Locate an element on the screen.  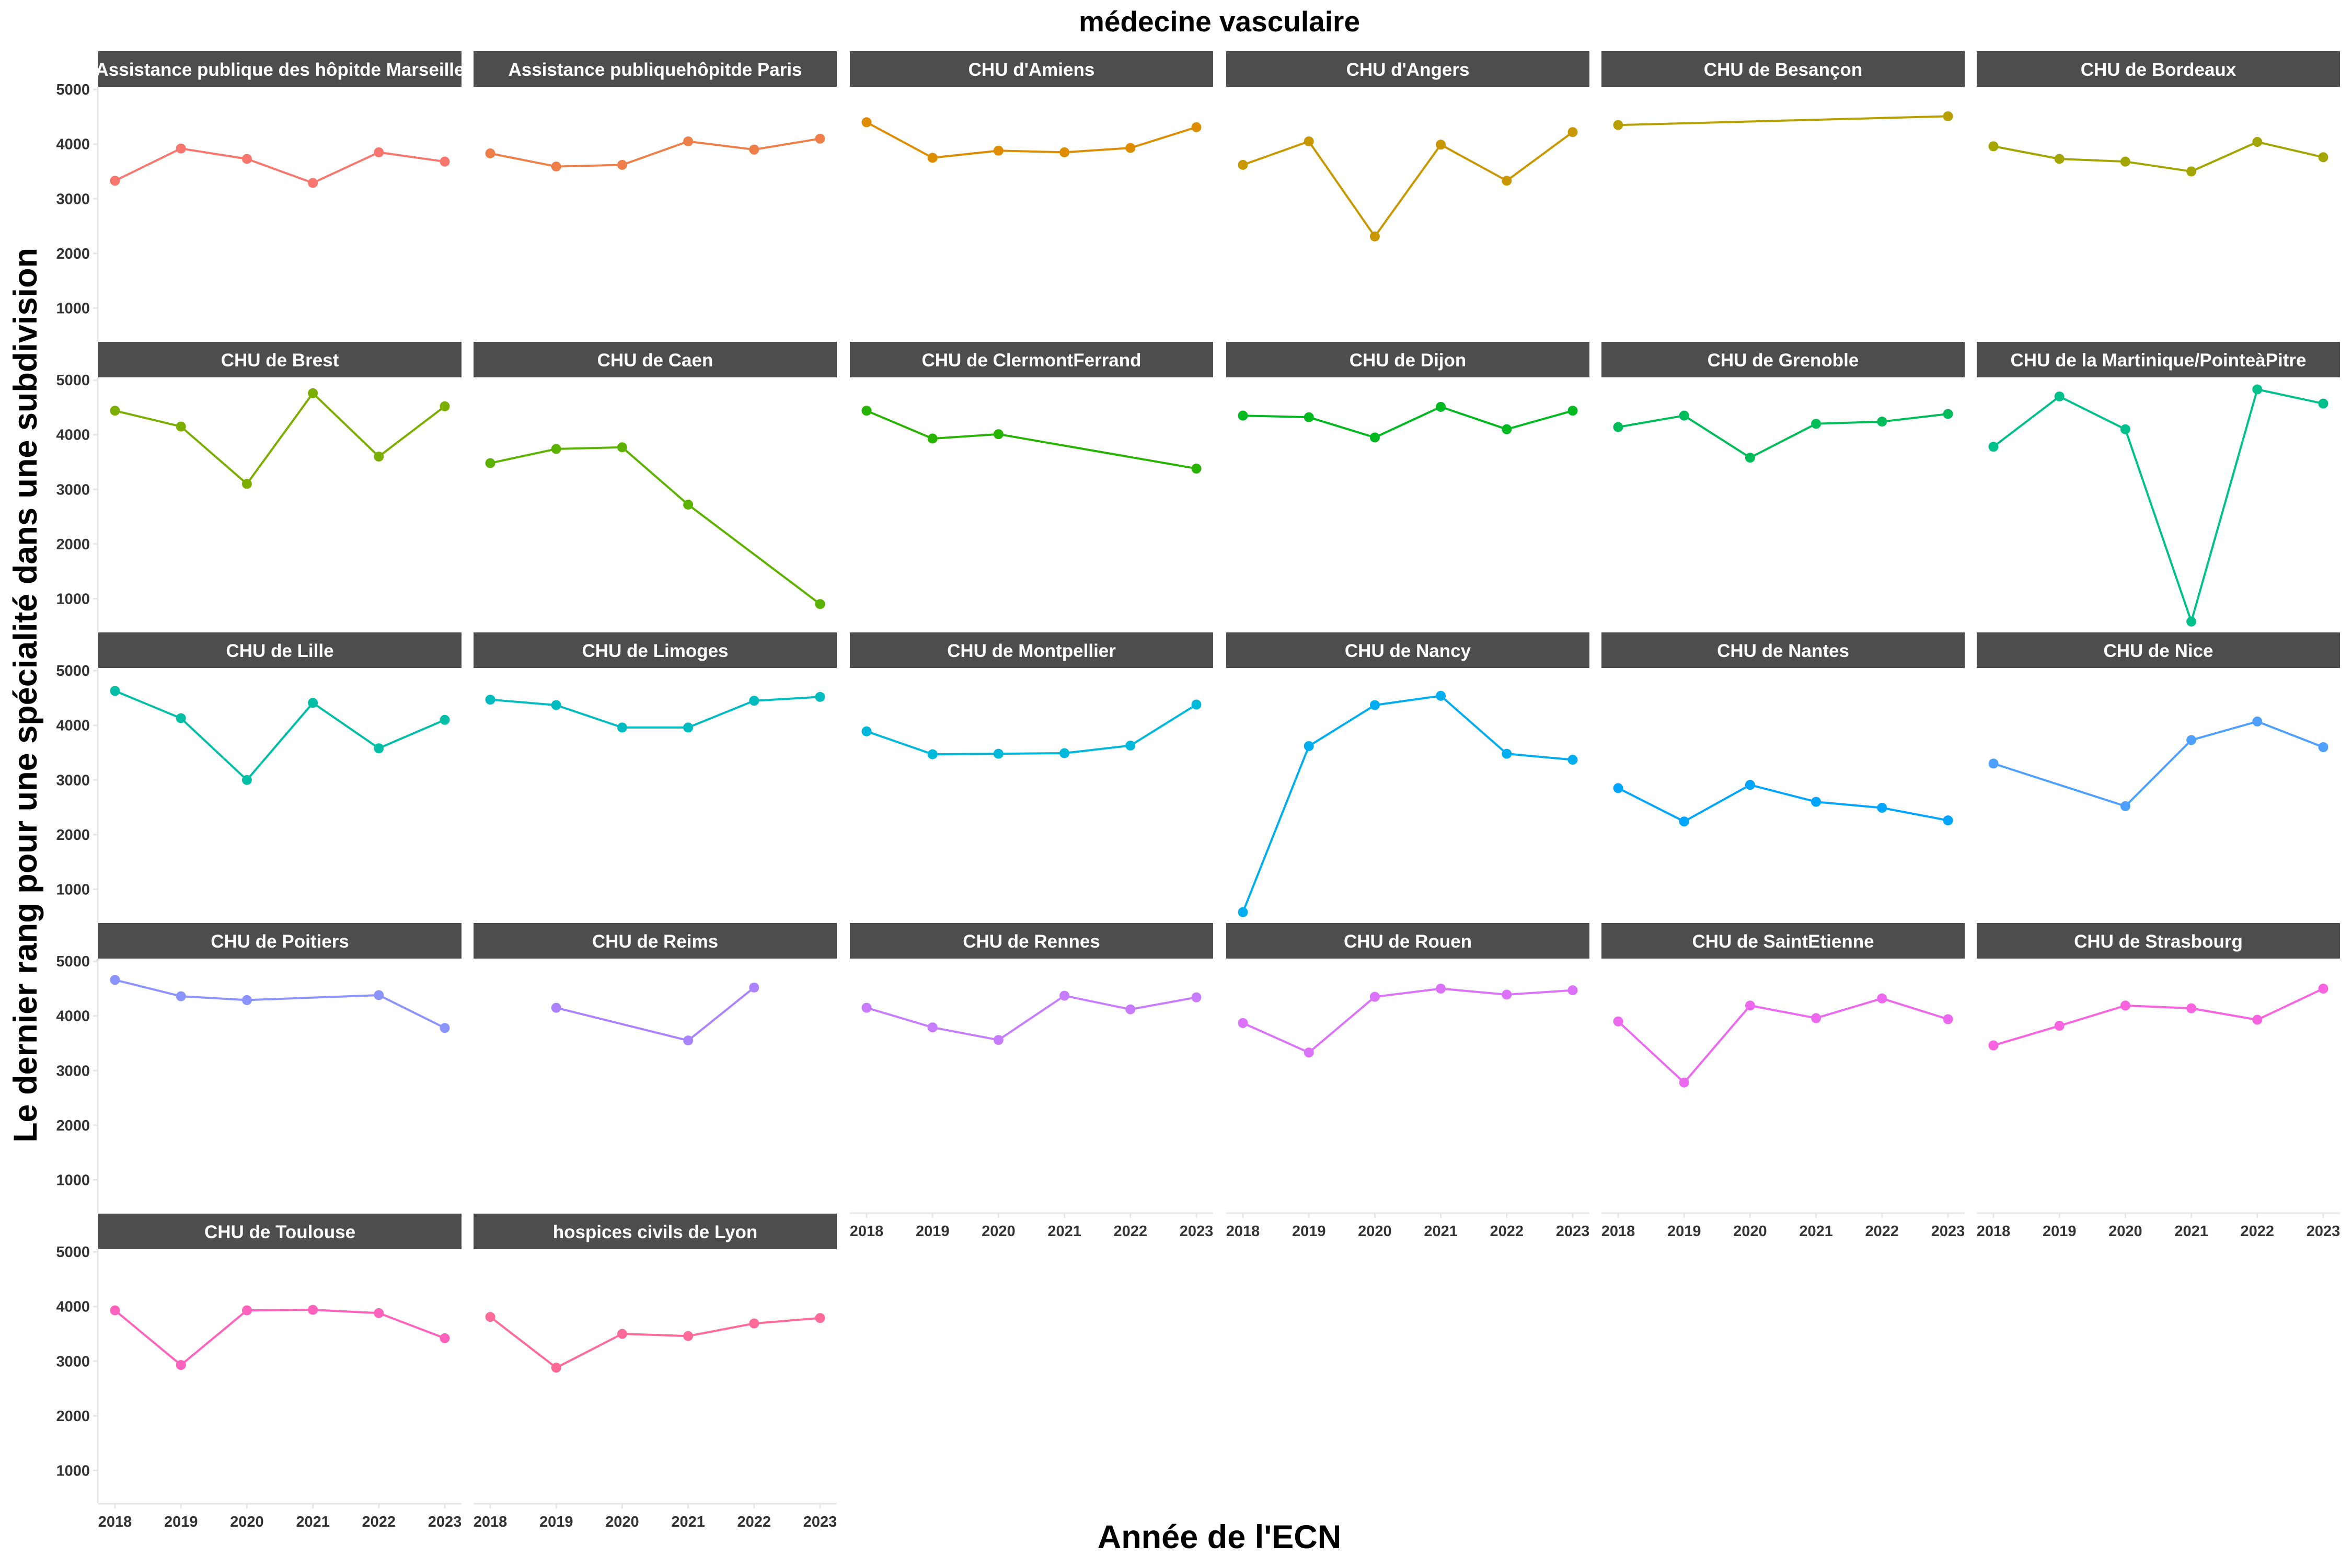
facet-panel: CHU de Brest 1000 2000 3000 4000 5000 is located at coordinates (259, 486).